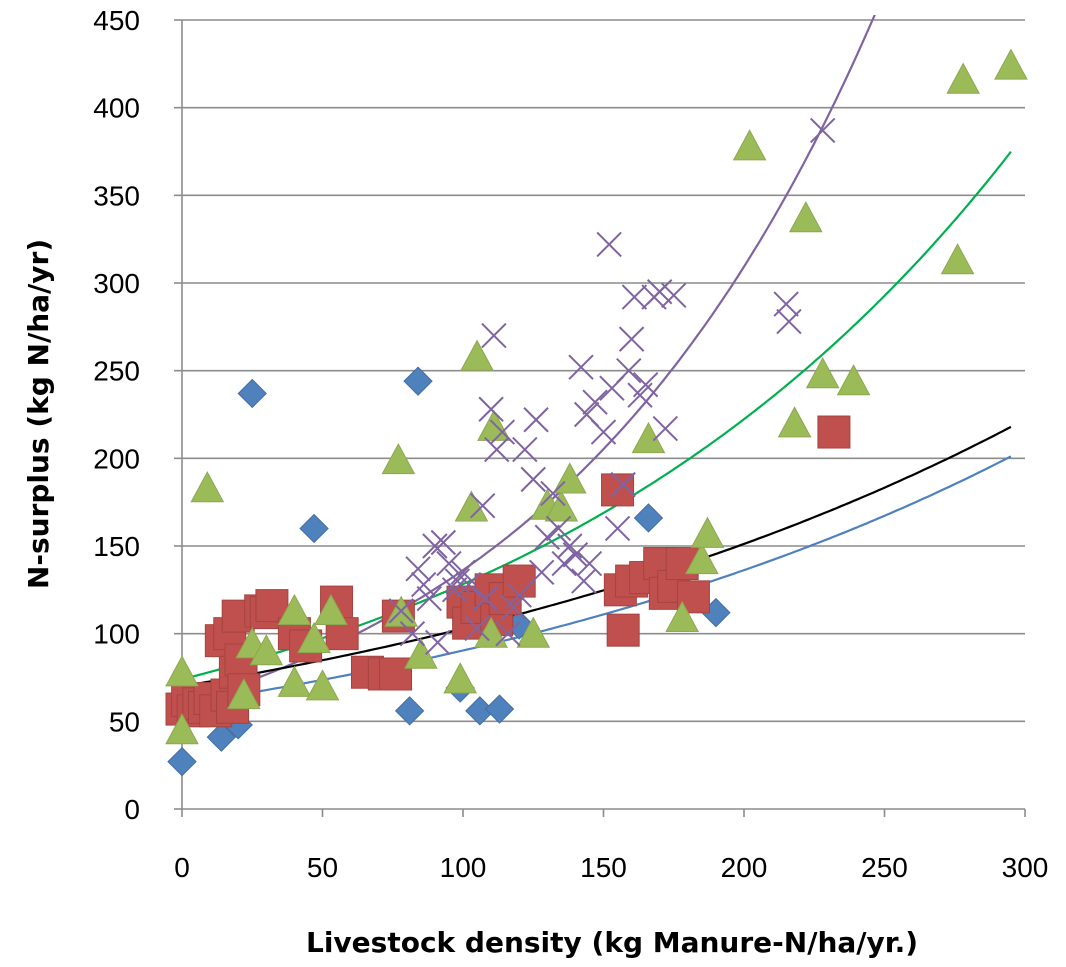  Describe the element at coordinates (182, 867) in the screenshot. I see `x-tick-label: 0` at that location.